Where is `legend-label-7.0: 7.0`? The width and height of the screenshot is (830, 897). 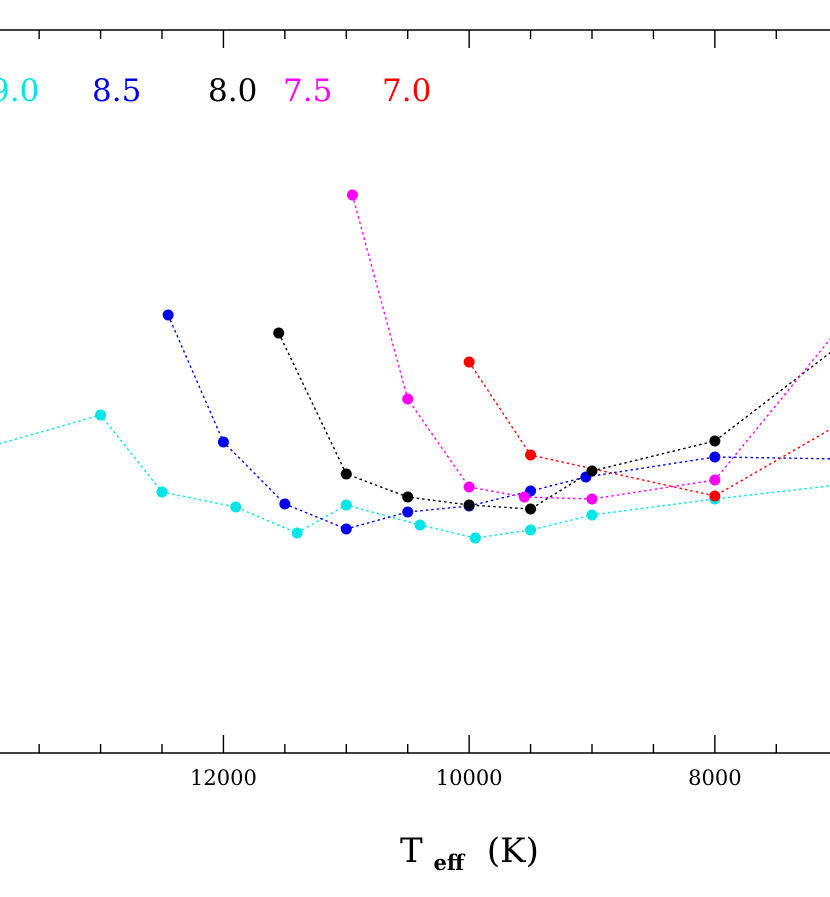 legend-label-7.0: 7.0 is located at coordinates (406, 91).